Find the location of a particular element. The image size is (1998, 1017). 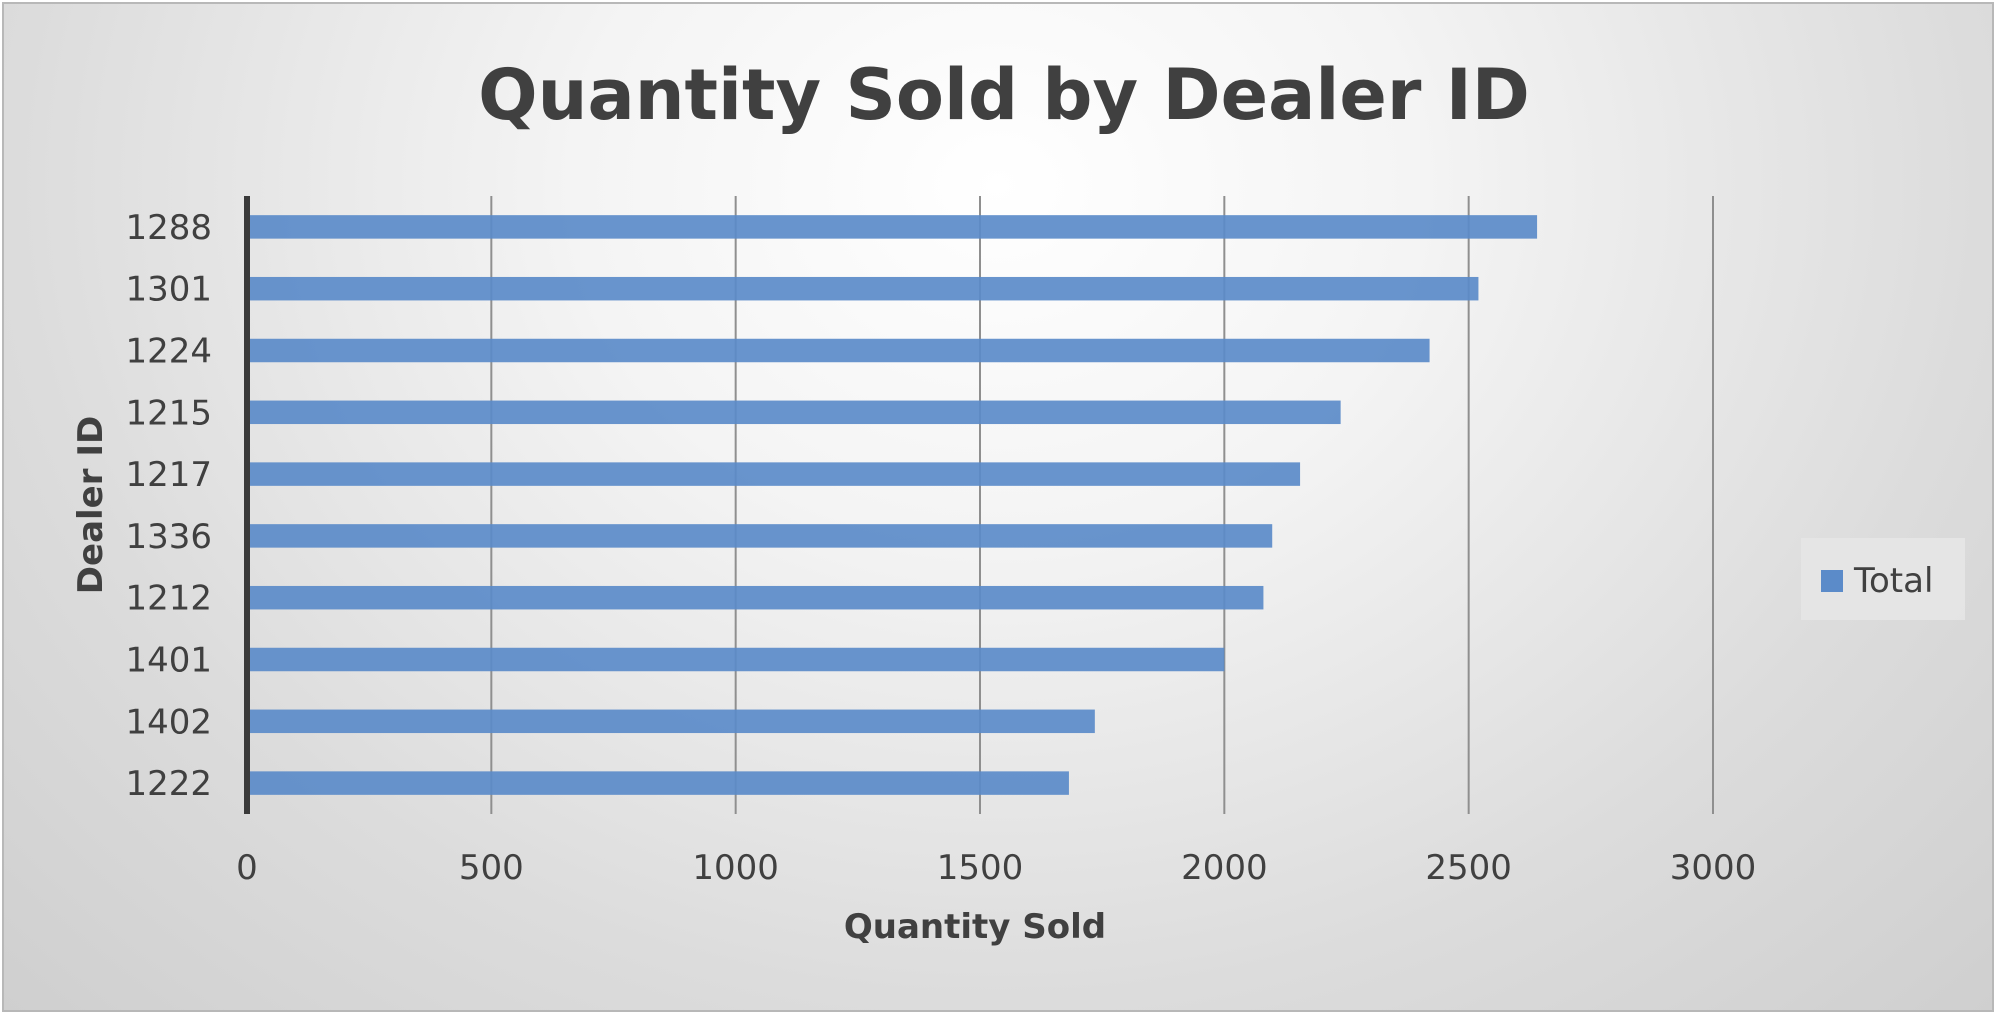

x-axis-title: Quantity Sold is located at coordinates (975, 927).